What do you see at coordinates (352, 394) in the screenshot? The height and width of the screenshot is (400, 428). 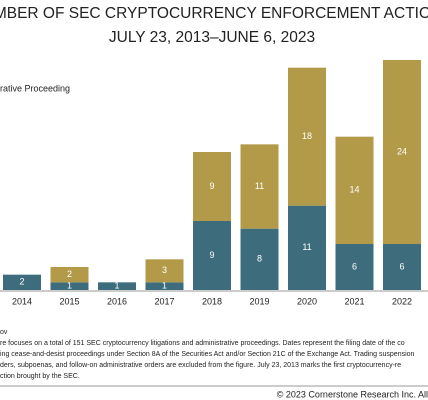 I see `footer: © 2023 Cornerstone Research Inc. All` at bounding box center [352, 394].